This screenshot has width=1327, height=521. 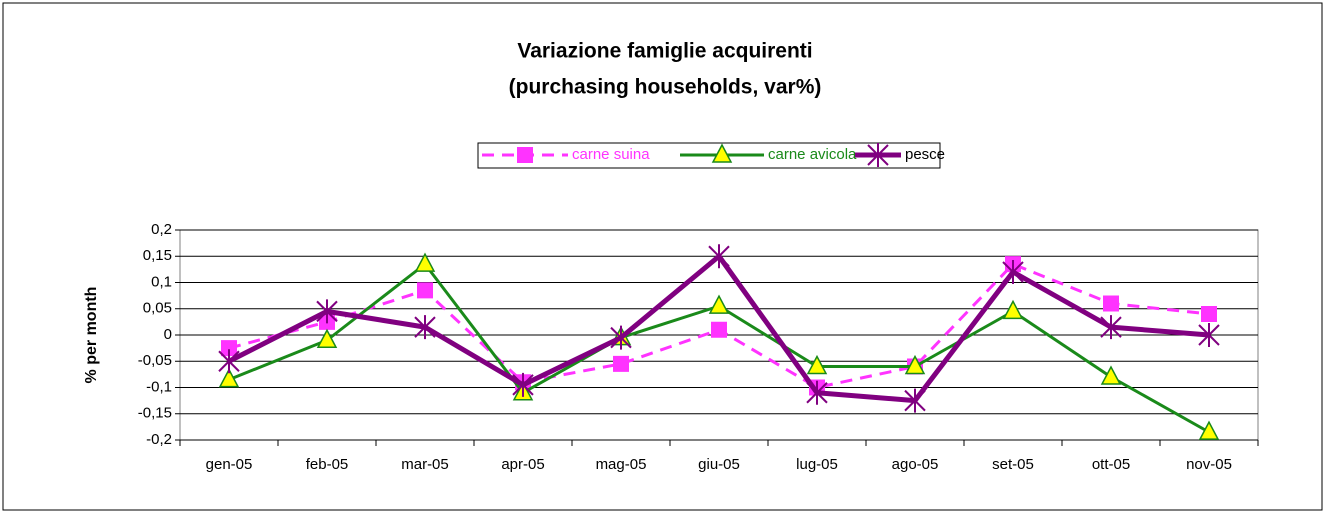 I want to click on y-tick-label: 0,1, so click(x=161, y=281).